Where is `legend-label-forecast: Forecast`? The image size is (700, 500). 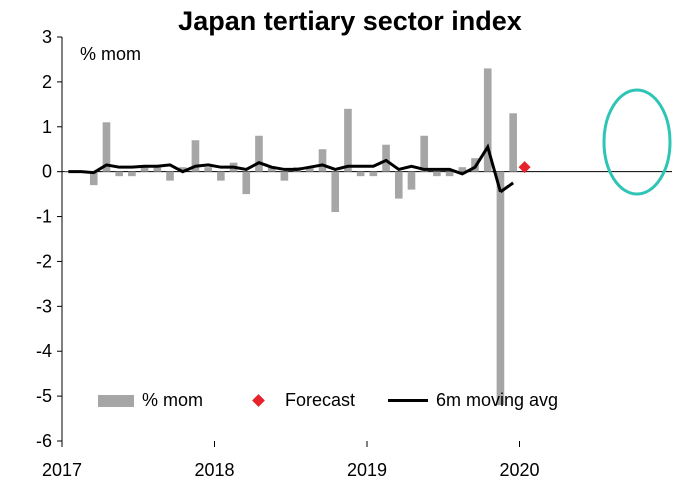 legend-label-forecast: Forecast is located at coordinates (320, 400).